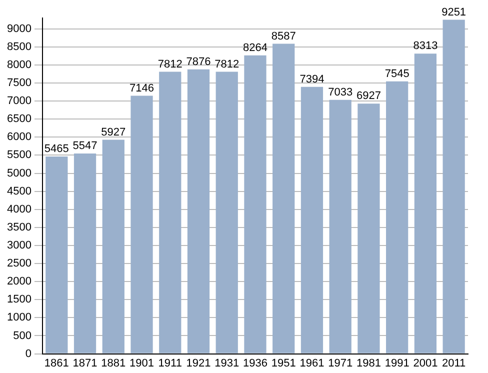 This screenshot has height=373, width=488. I want to click on y-tick-label: 6000, so click(19, 137).